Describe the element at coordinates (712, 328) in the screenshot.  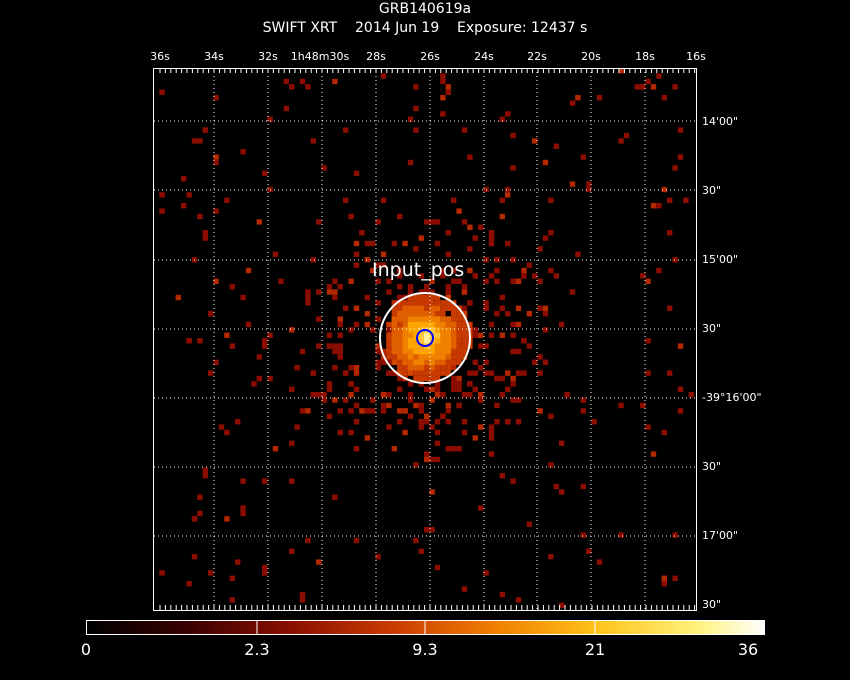
I see `dec-tick-label: 30"` at that location.